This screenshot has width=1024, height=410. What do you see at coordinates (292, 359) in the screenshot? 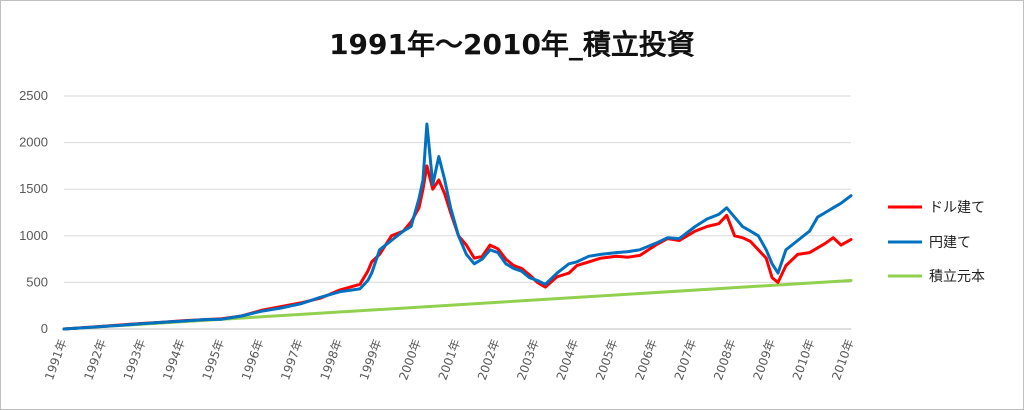
I see `x-tick-label: 1997年` at bounding box center [292, 359].